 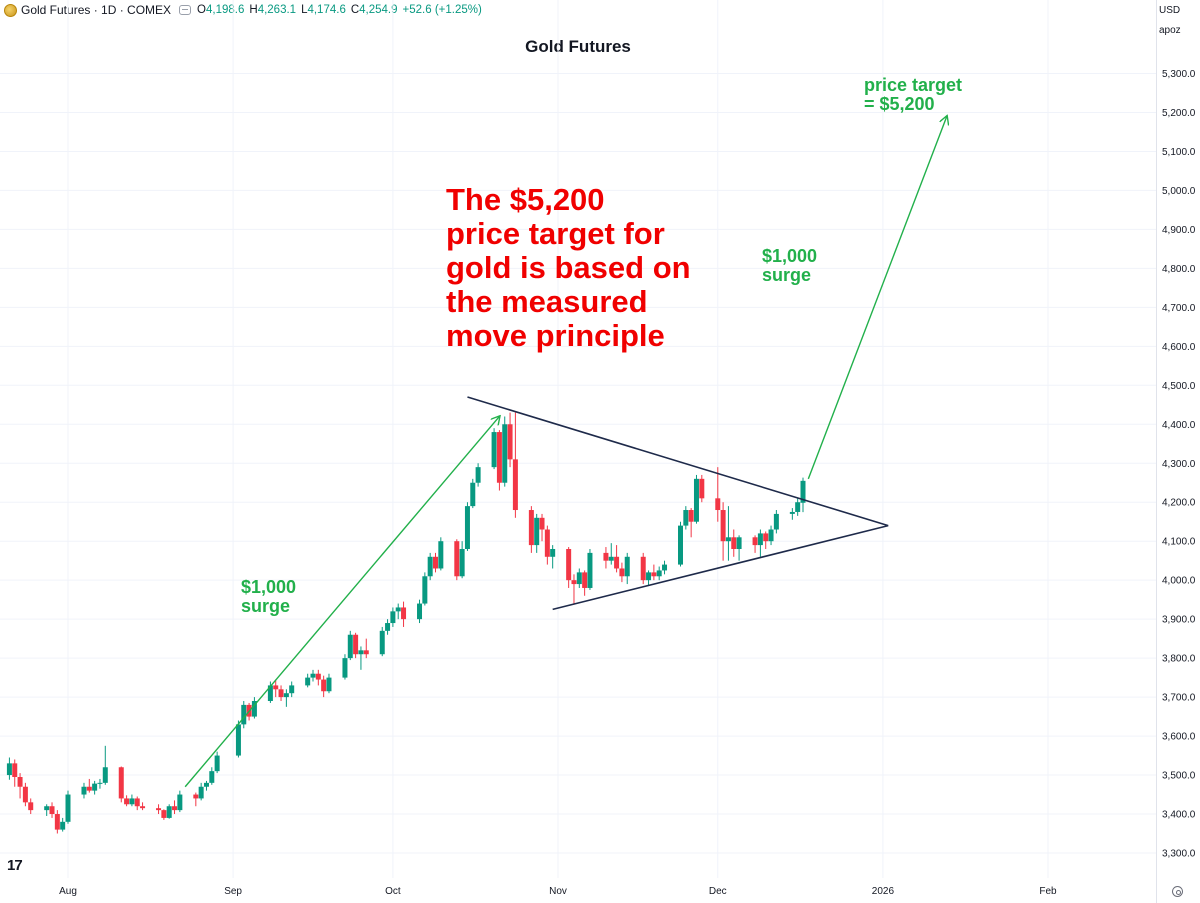 What do you see at coordinates (277, 10) in the screenshot?
I see `high-value: 4,263.1` at bounding box center [277, 10].